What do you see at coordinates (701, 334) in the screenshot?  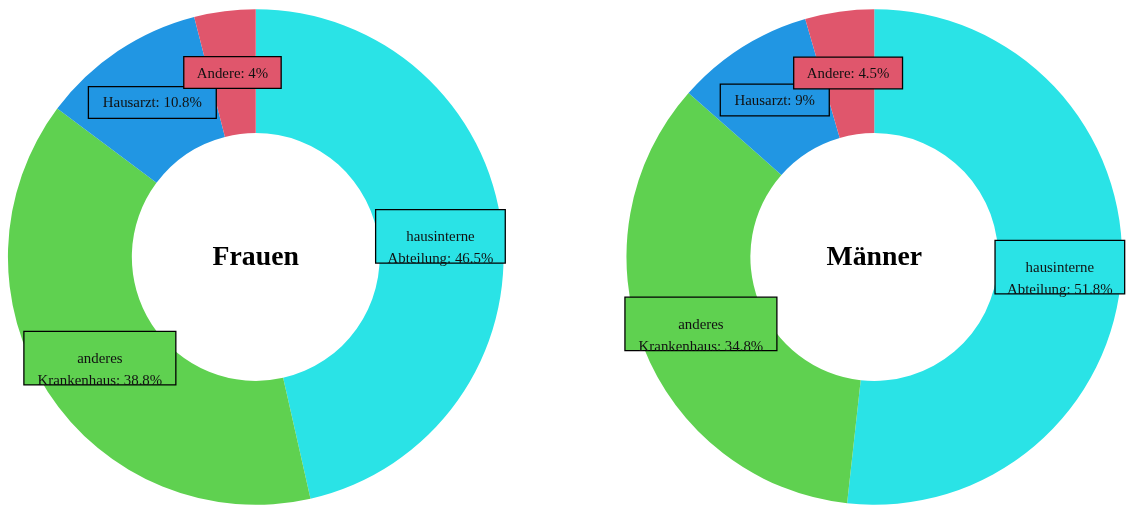 I see `slice-label: anderes Krankenhaus: 34.8%` at bounding box center [701, 334].